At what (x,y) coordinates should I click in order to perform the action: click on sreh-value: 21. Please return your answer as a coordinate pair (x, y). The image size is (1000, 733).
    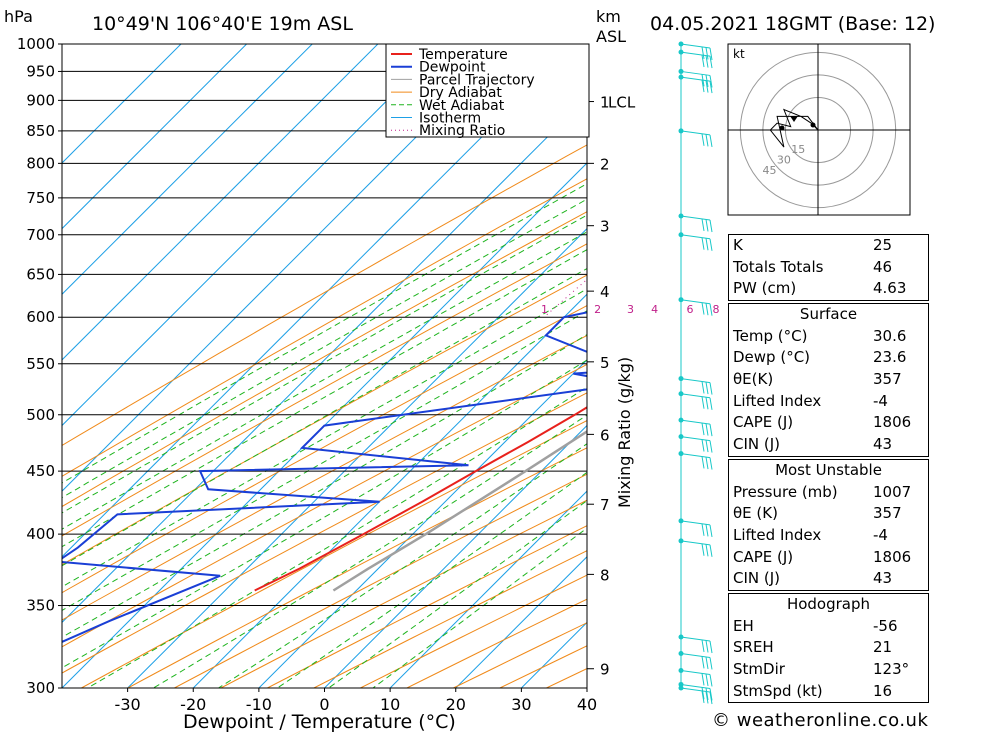
    Looking at the image, I should click on (883, 647).